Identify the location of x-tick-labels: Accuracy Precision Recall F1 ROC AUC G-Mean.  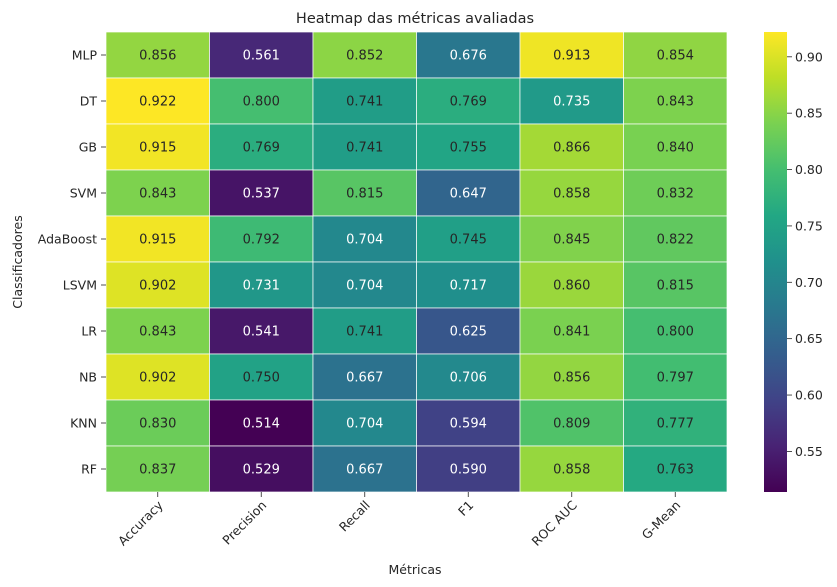
(399, 520).